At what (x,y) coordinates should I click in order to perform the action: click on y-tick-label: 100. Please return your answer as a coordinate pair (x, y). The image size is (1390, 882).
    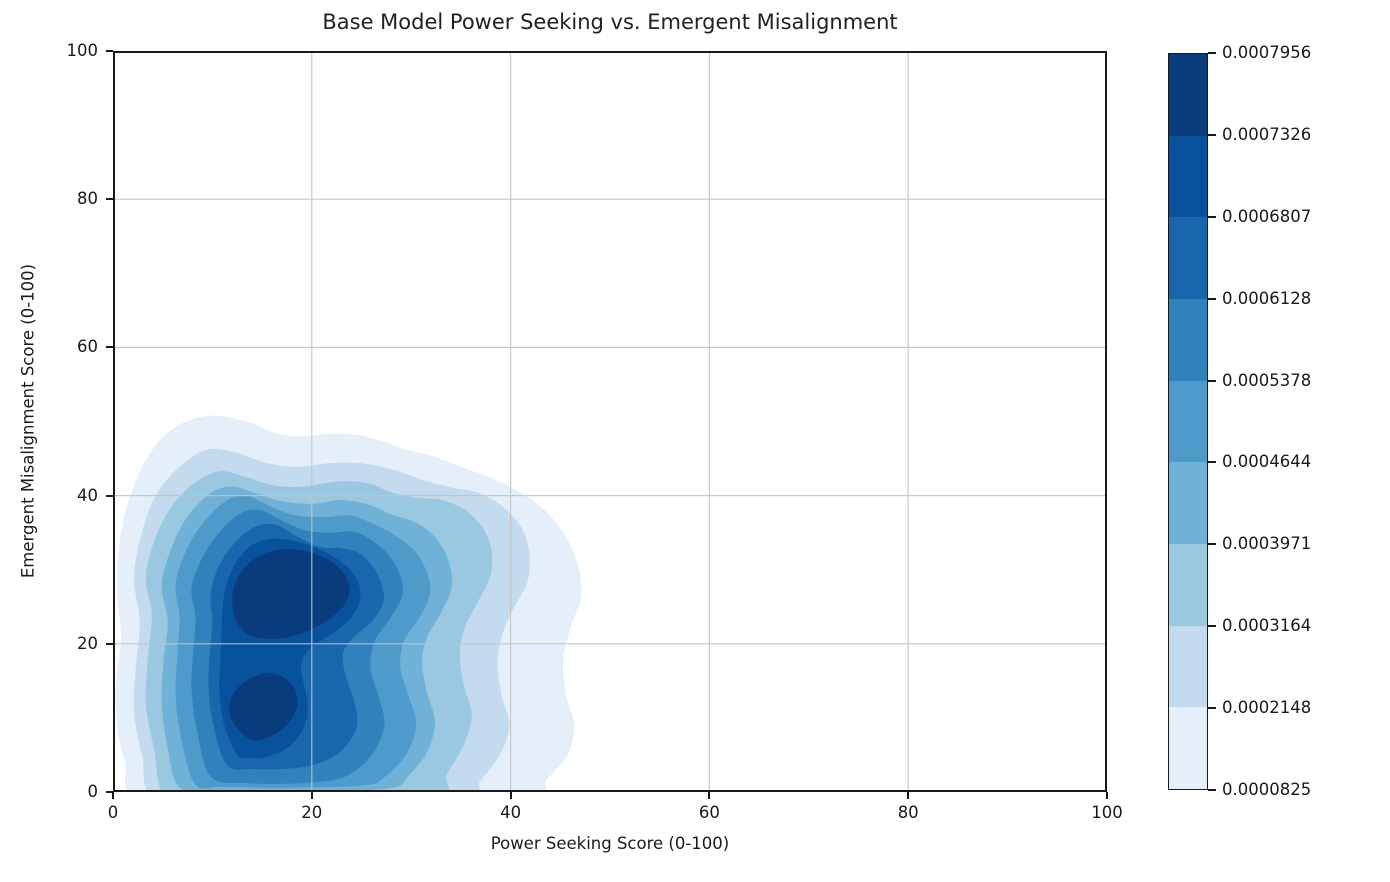
    Looking at the image, I should click on (82, 50).